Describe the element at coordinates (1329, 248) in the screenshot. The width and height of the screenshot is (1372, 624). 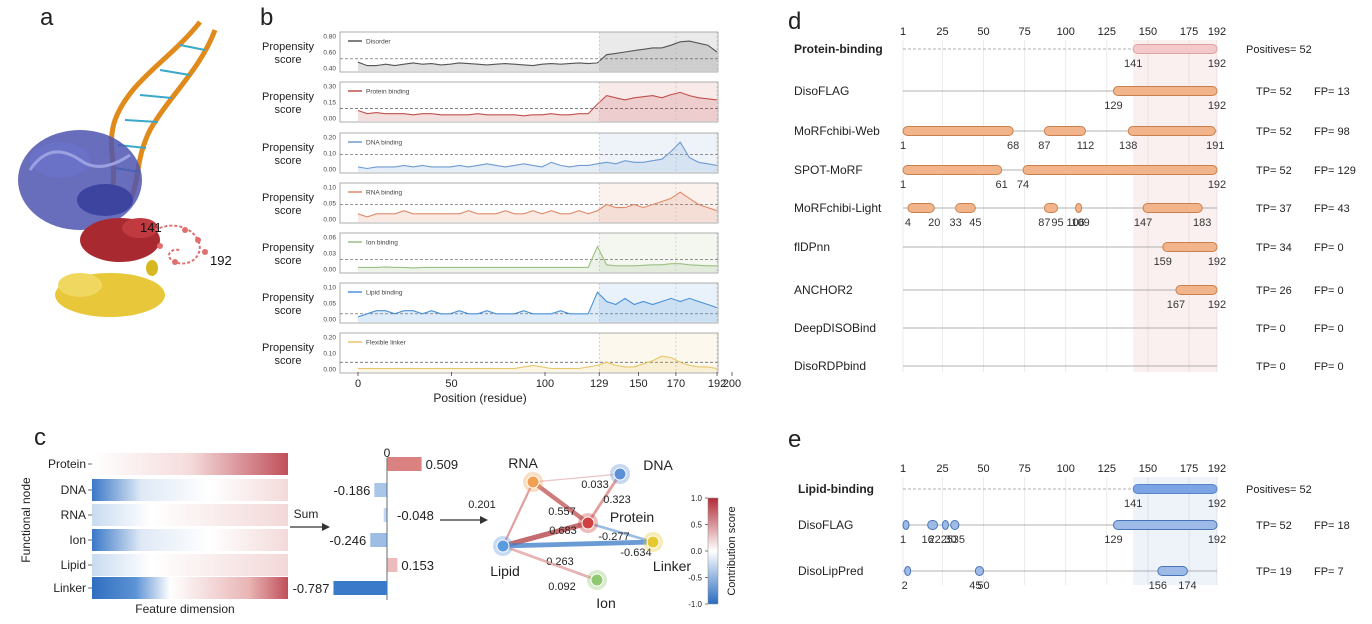
I see `false-positive-count: FP= 0` at that location.